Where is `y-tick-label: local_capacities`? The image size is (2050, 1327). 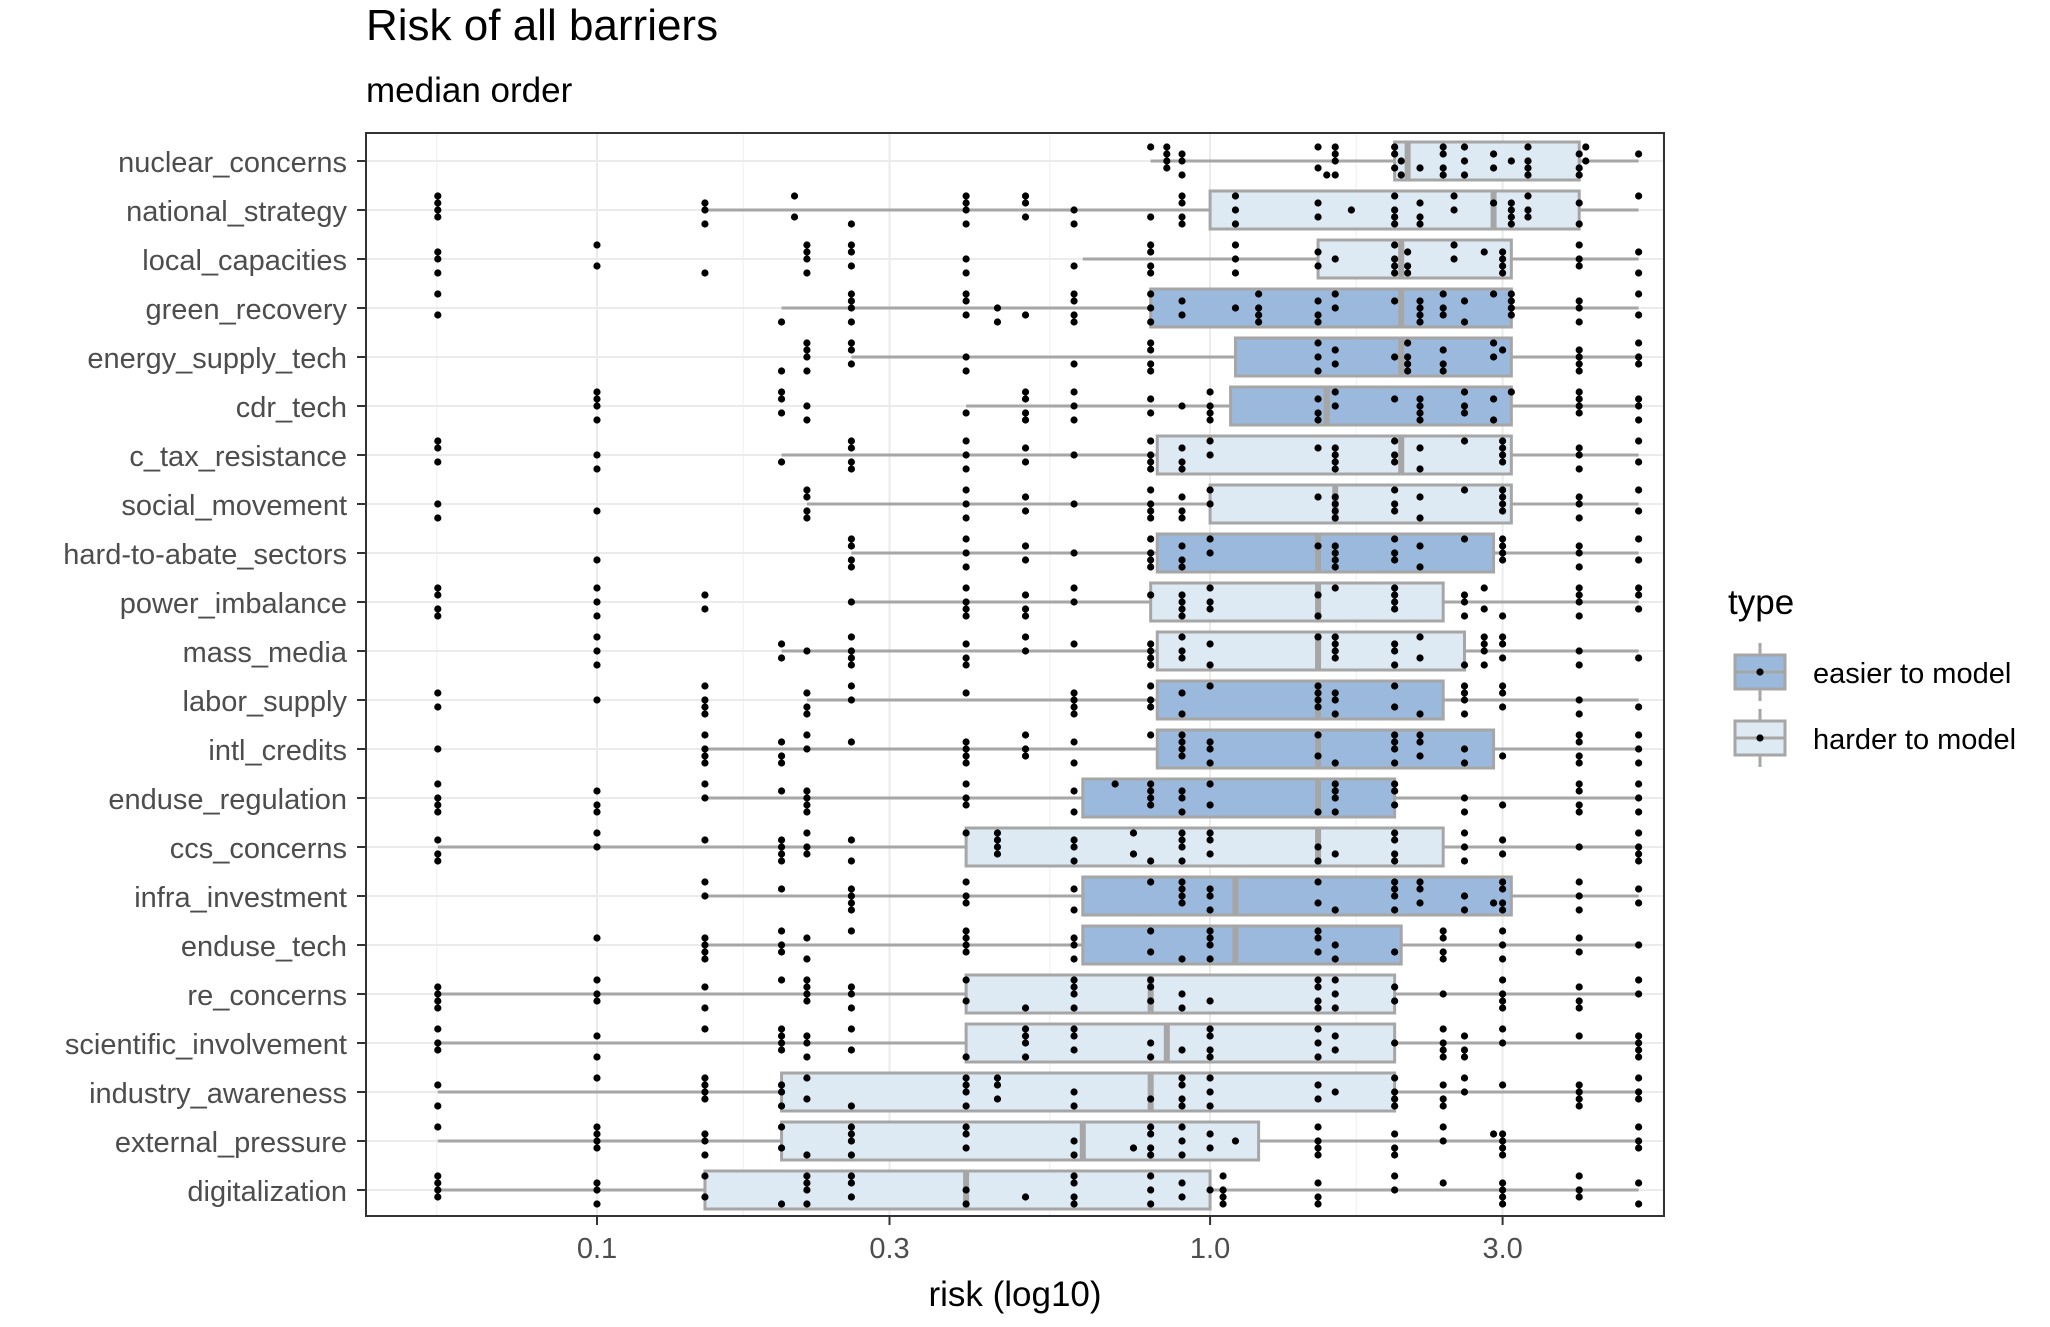 y-tick-label: local_capacities is located at coordinates (244, 261).